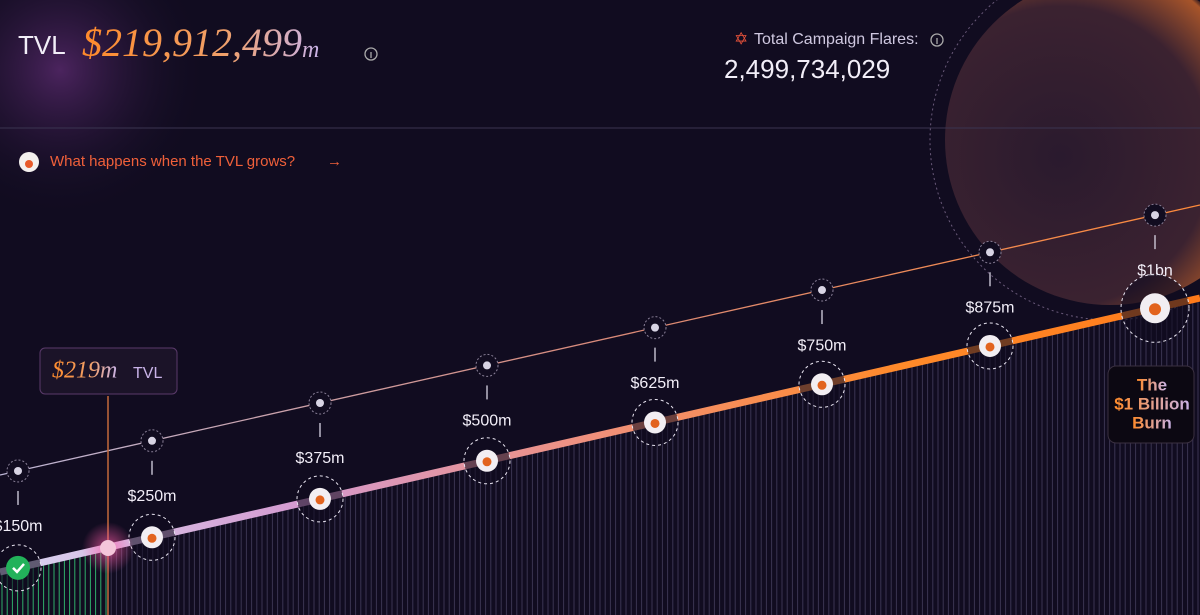 This screenshot has height=615, width=1200. I want to click on milestone-label: $500m, so click(487, 421).